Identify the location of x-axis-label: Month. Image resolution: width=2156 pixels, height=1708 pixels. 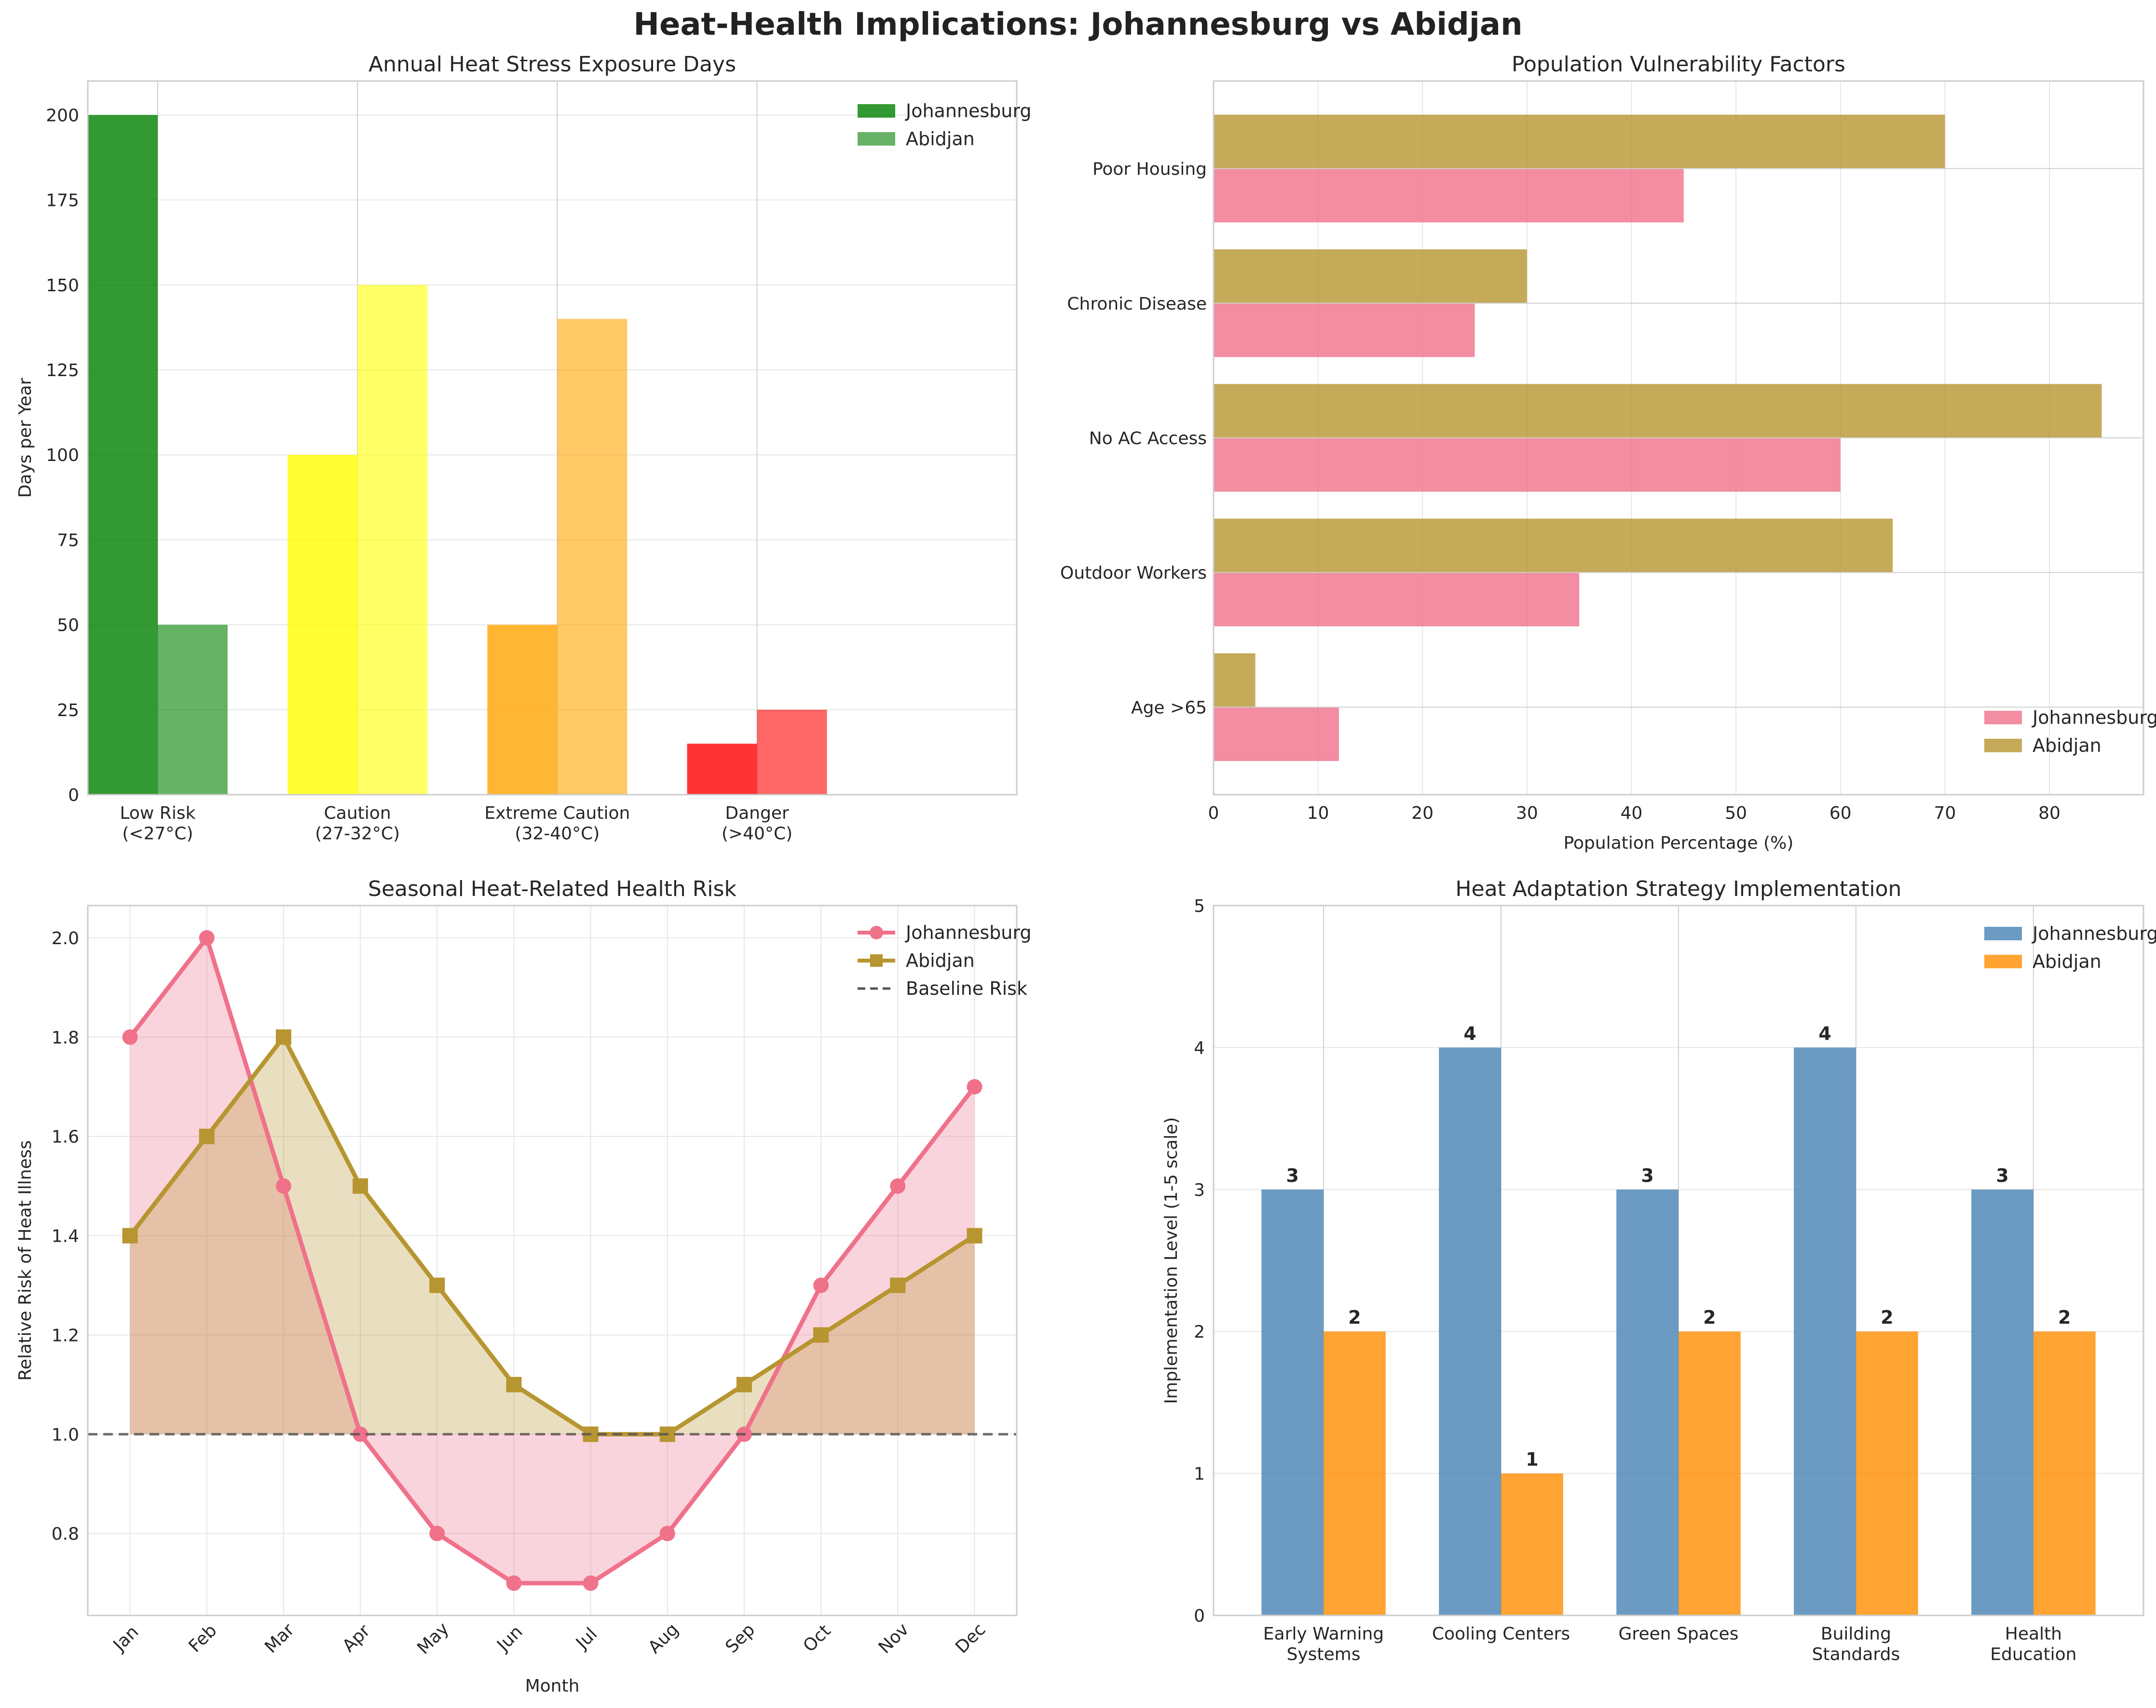
(552, 1686).